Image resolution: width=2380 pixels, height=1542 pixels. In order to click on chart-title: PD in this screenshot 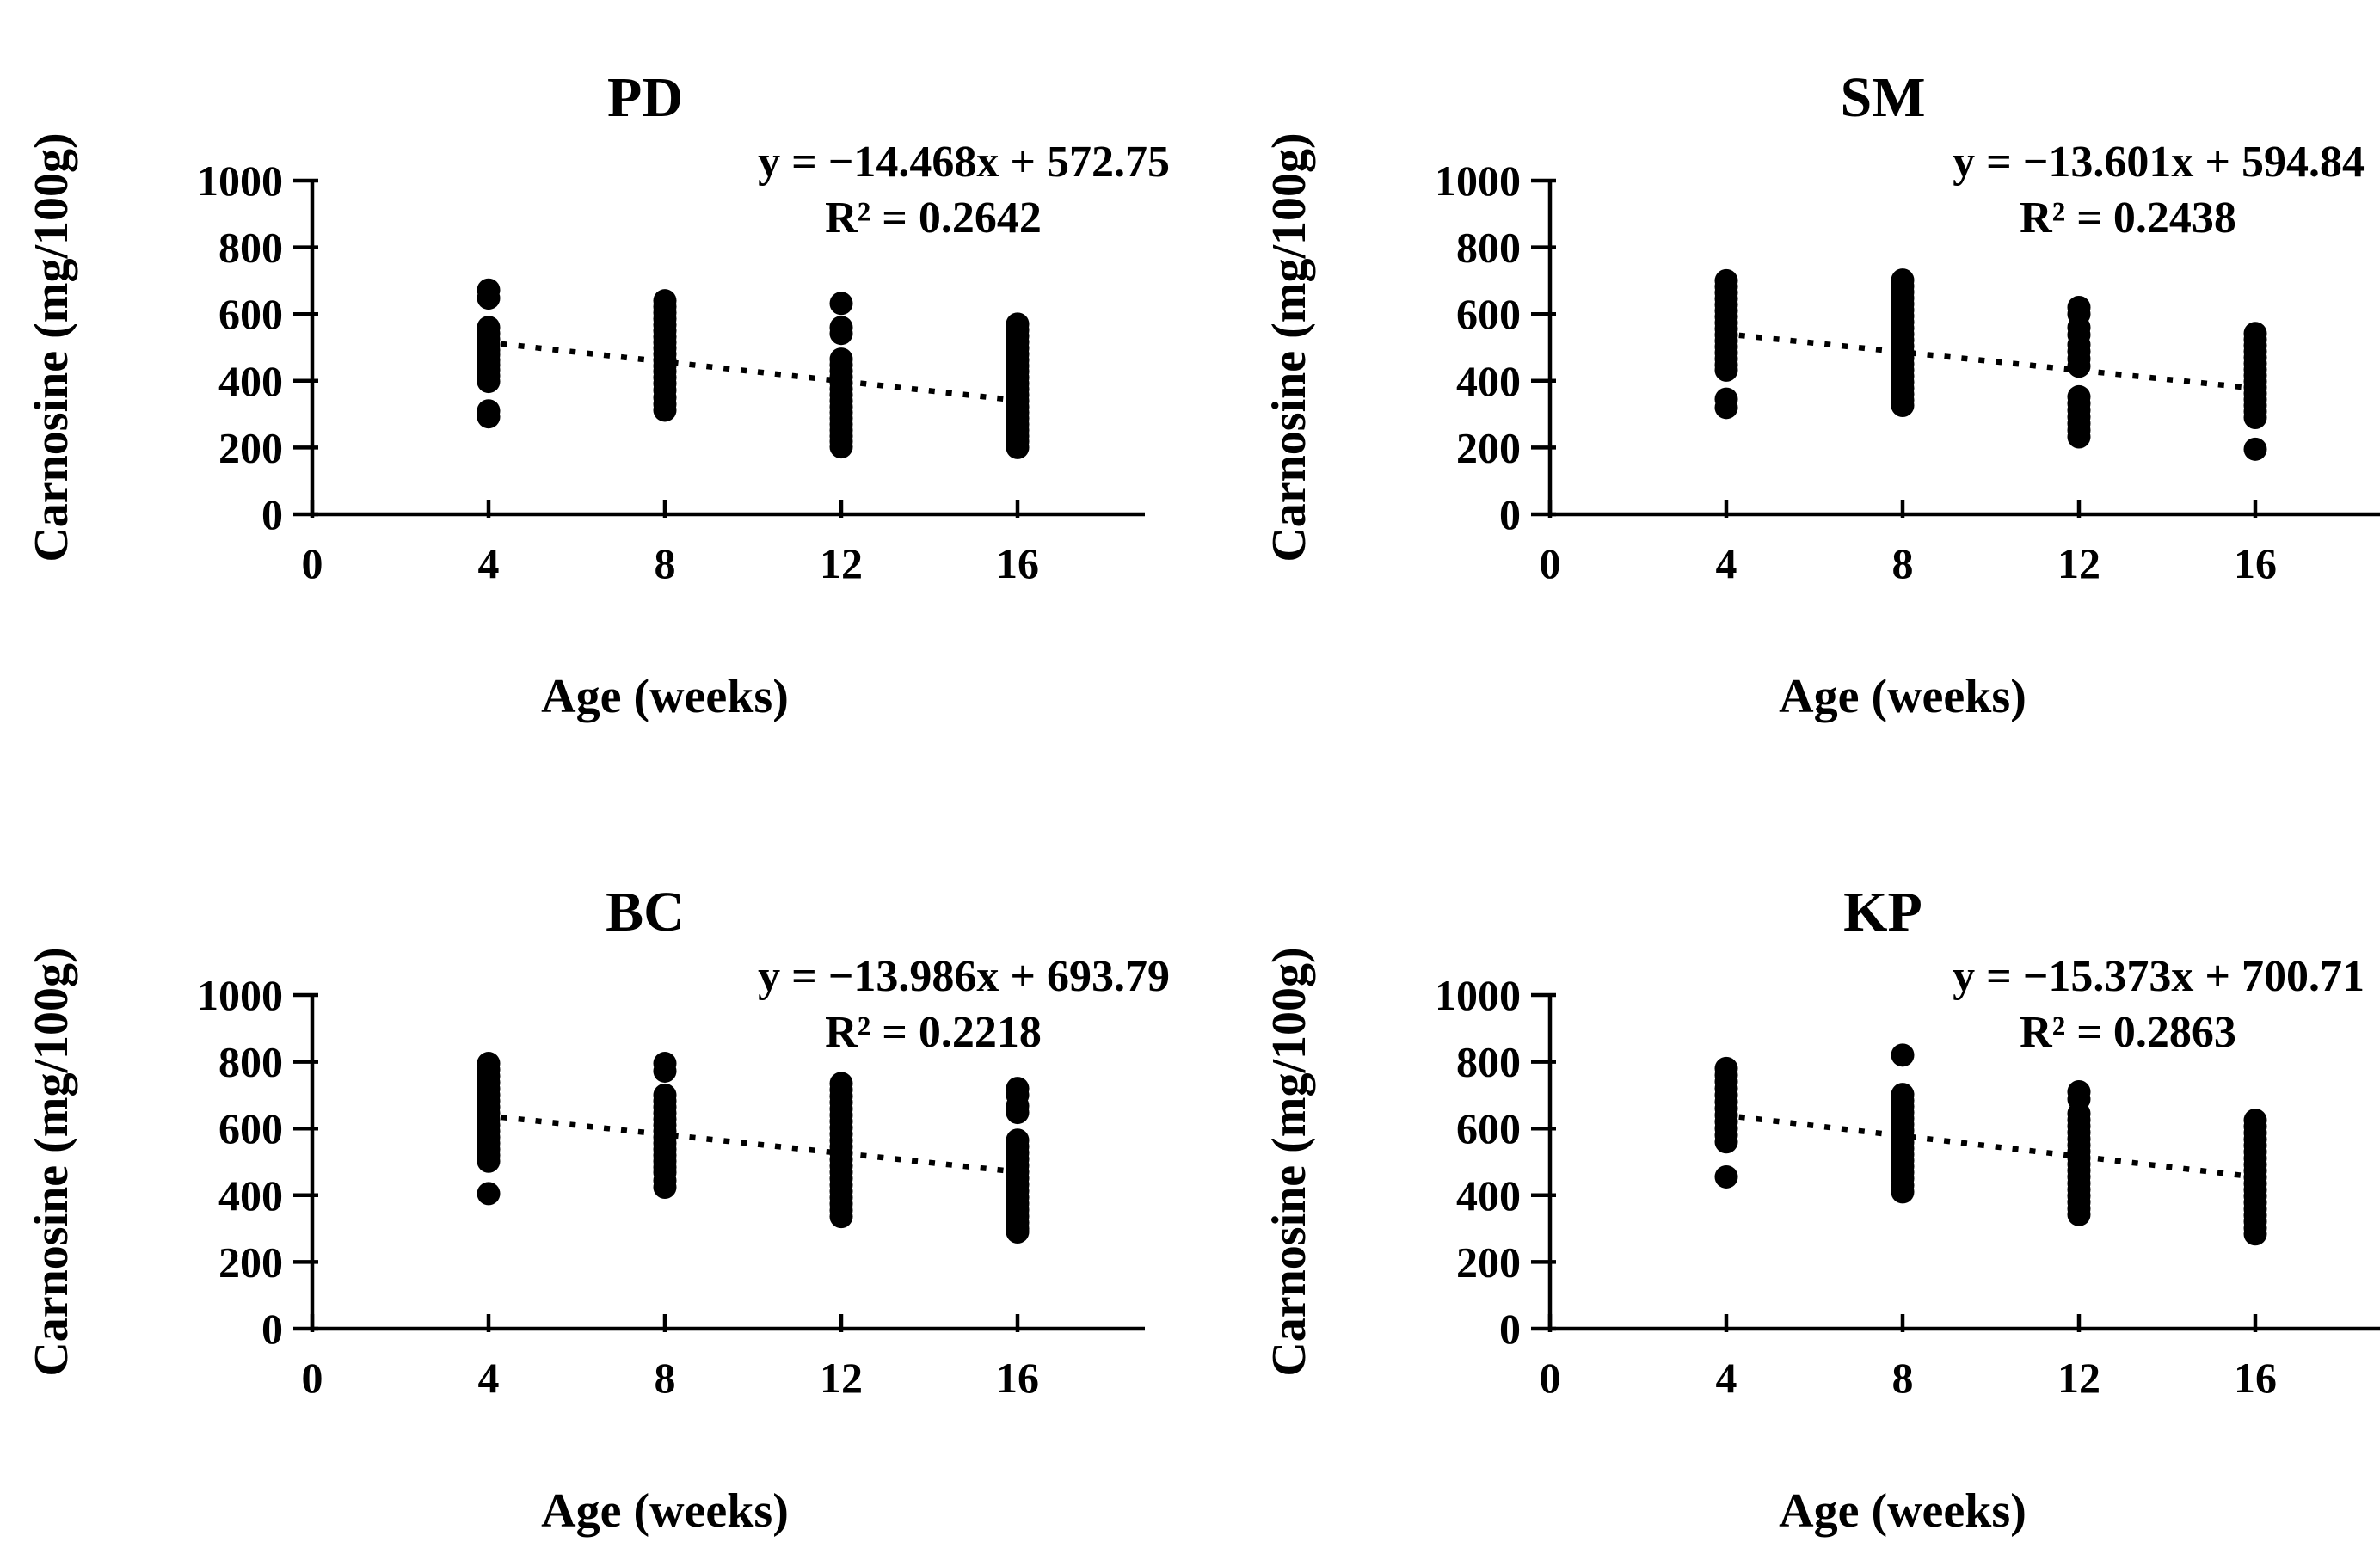, I will do `click(645, 98)`.